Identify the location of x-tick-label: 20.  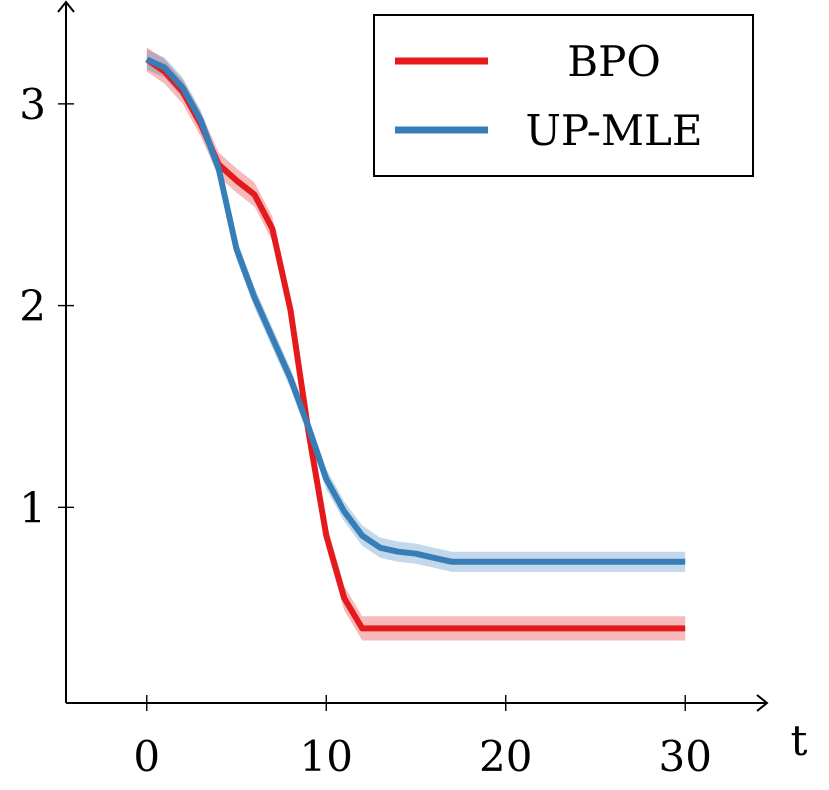
(505, 756).